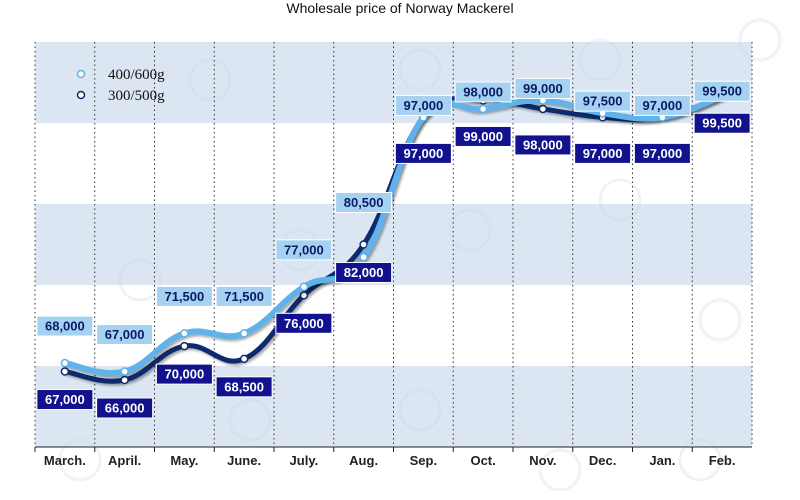  I want to click on x-tick-label: Sep., so click(423, 460).